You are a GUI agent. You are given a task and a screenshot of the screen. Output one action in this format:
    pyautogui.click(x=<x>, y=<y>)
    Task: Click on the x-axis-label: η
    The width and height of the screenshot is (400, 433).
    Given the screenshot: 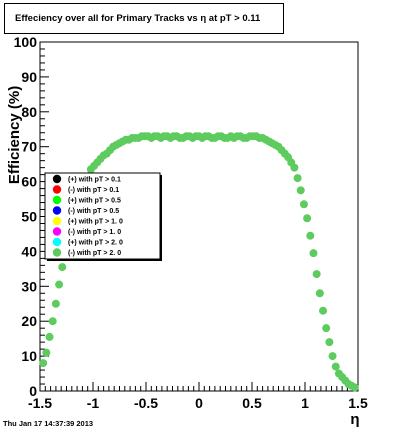 What is the action you would take?
    pyautogui.click(x=354, y=419)
    